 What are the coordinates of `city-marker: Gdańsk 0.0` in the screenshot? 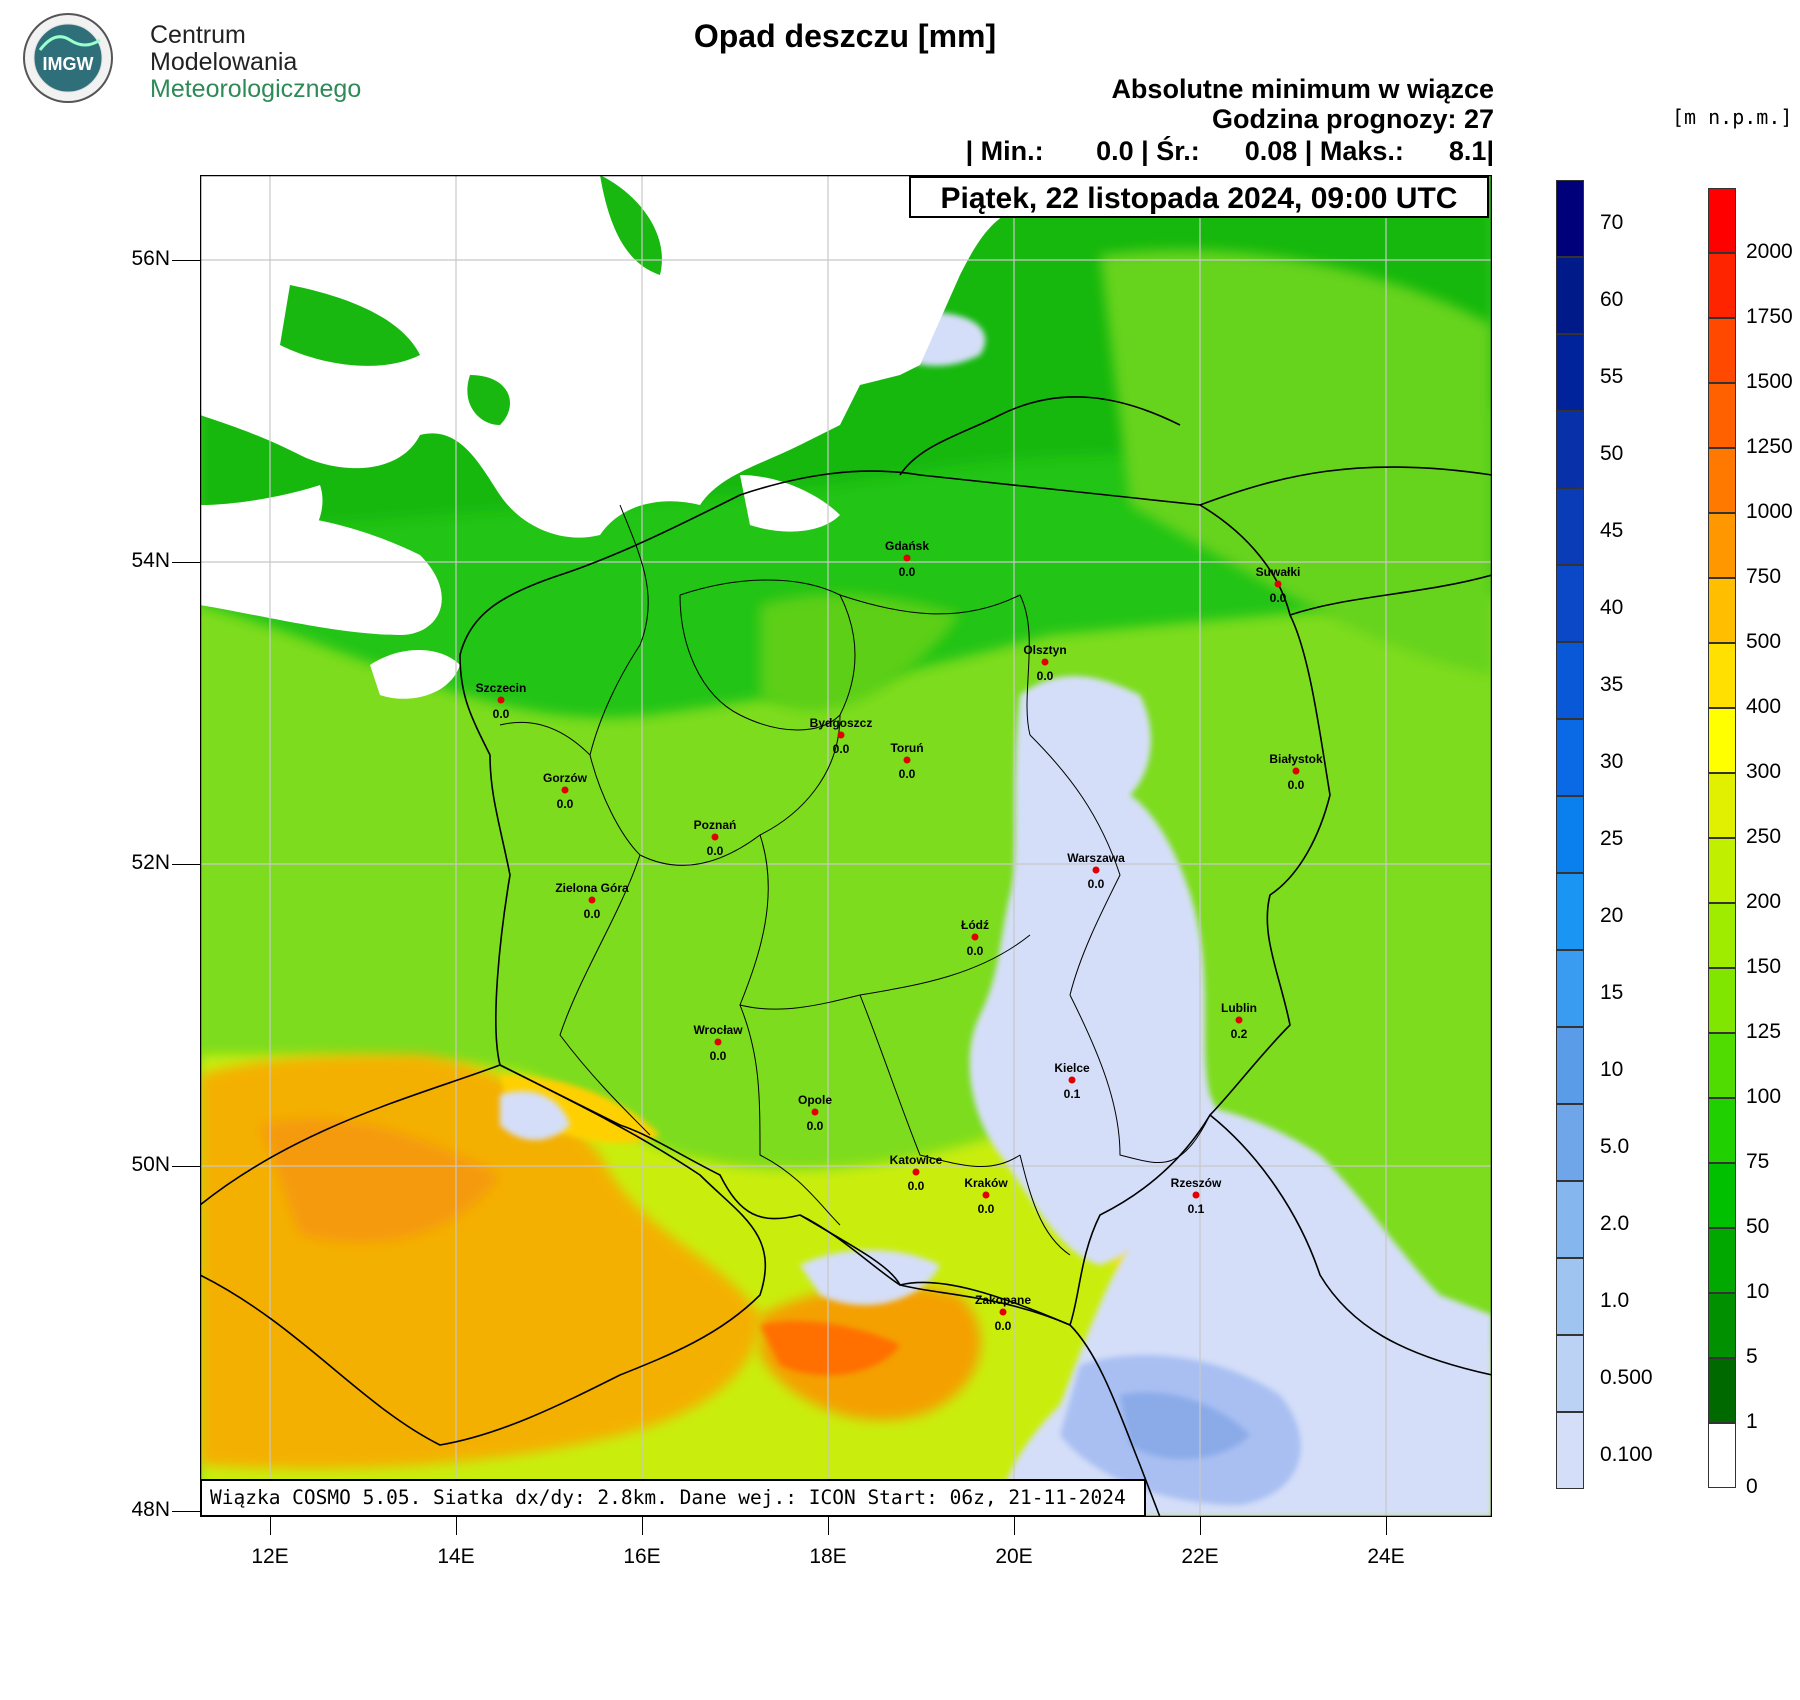 It's located at (907, 559).